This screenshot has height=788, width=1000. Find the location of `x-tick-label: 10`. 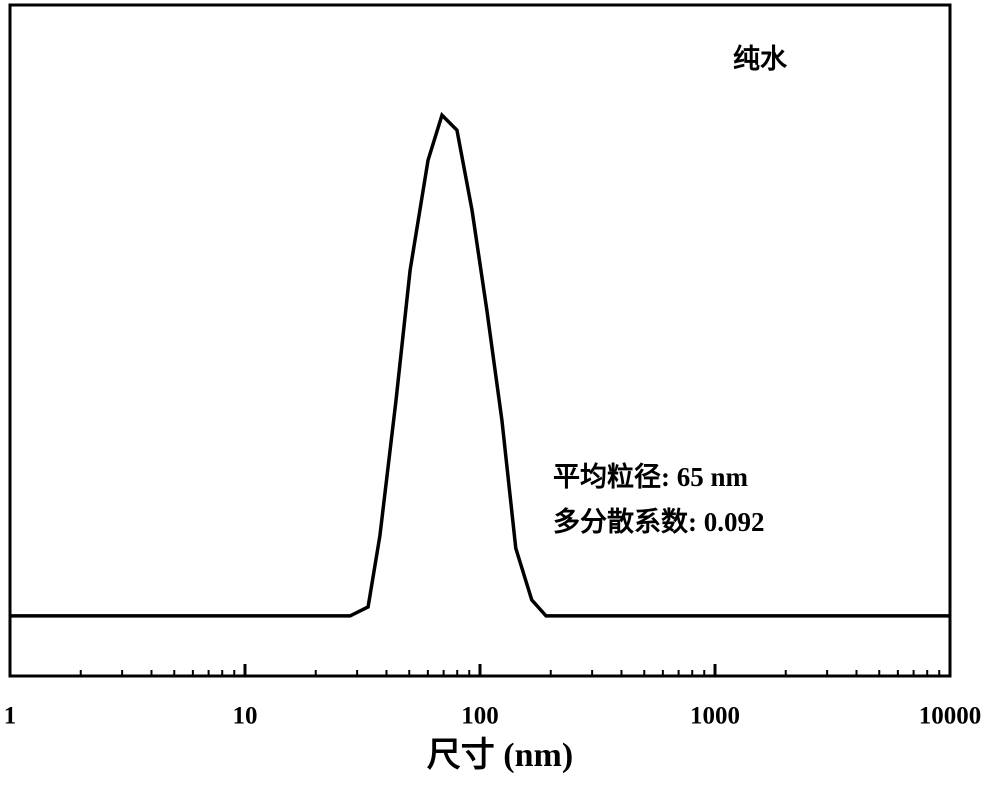

x-tick-label: 10 is located at coordinates (245, 716).